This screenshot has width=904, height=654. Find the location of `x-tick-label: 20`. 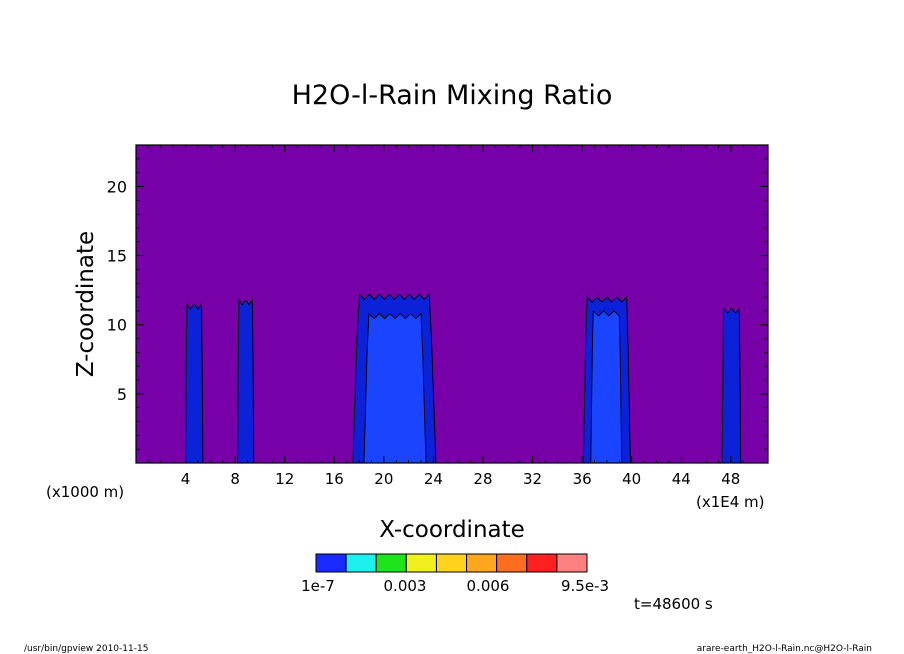

x-tick-label: 20 is located at coordinates (383, 479).